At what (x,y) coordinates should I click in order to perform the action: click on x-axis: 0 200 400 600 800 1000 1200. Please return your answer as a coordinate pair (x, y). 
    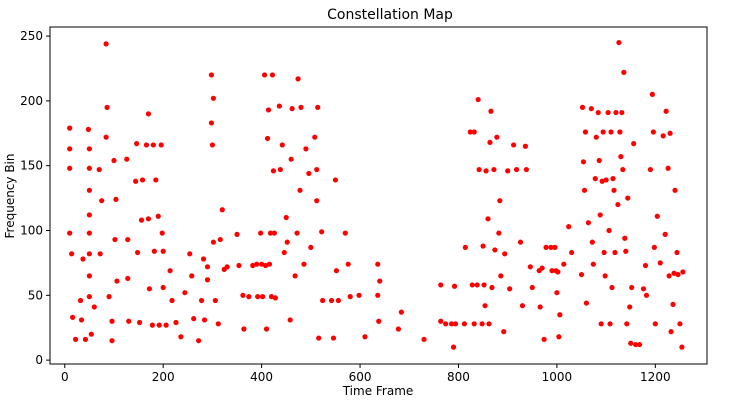
    Looking at the image, I should click on (366, 374).